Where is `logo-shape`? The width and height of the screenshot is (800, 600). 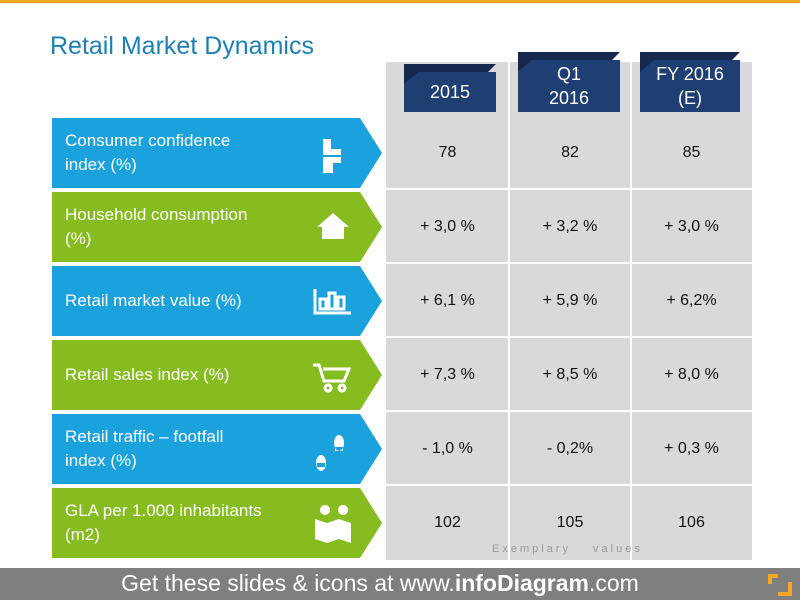 logo-shape is located at coordinates (780, 585).